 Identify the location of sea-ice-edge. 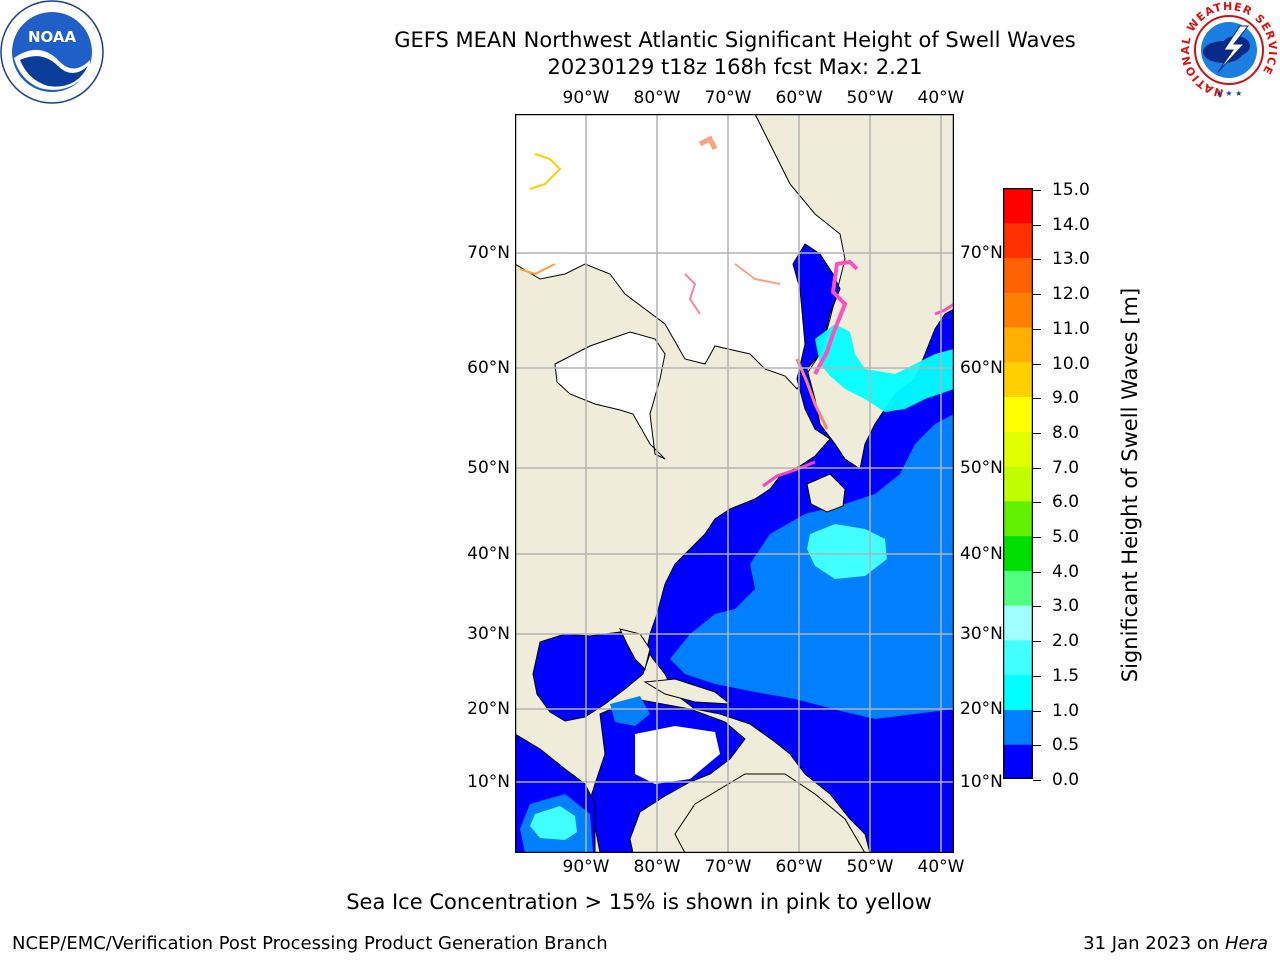
(737, 311).